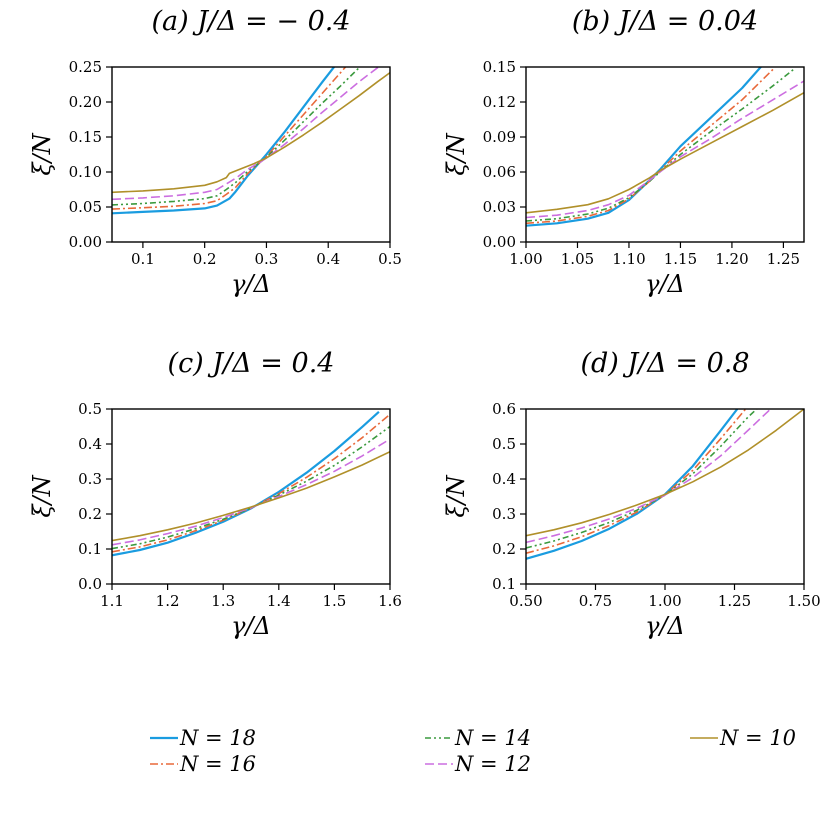 Image resolution: width=830 pixels, height=830 pixels. I want to click on panel-title: (c) J/Δ = 0.4, so click(251, 363).